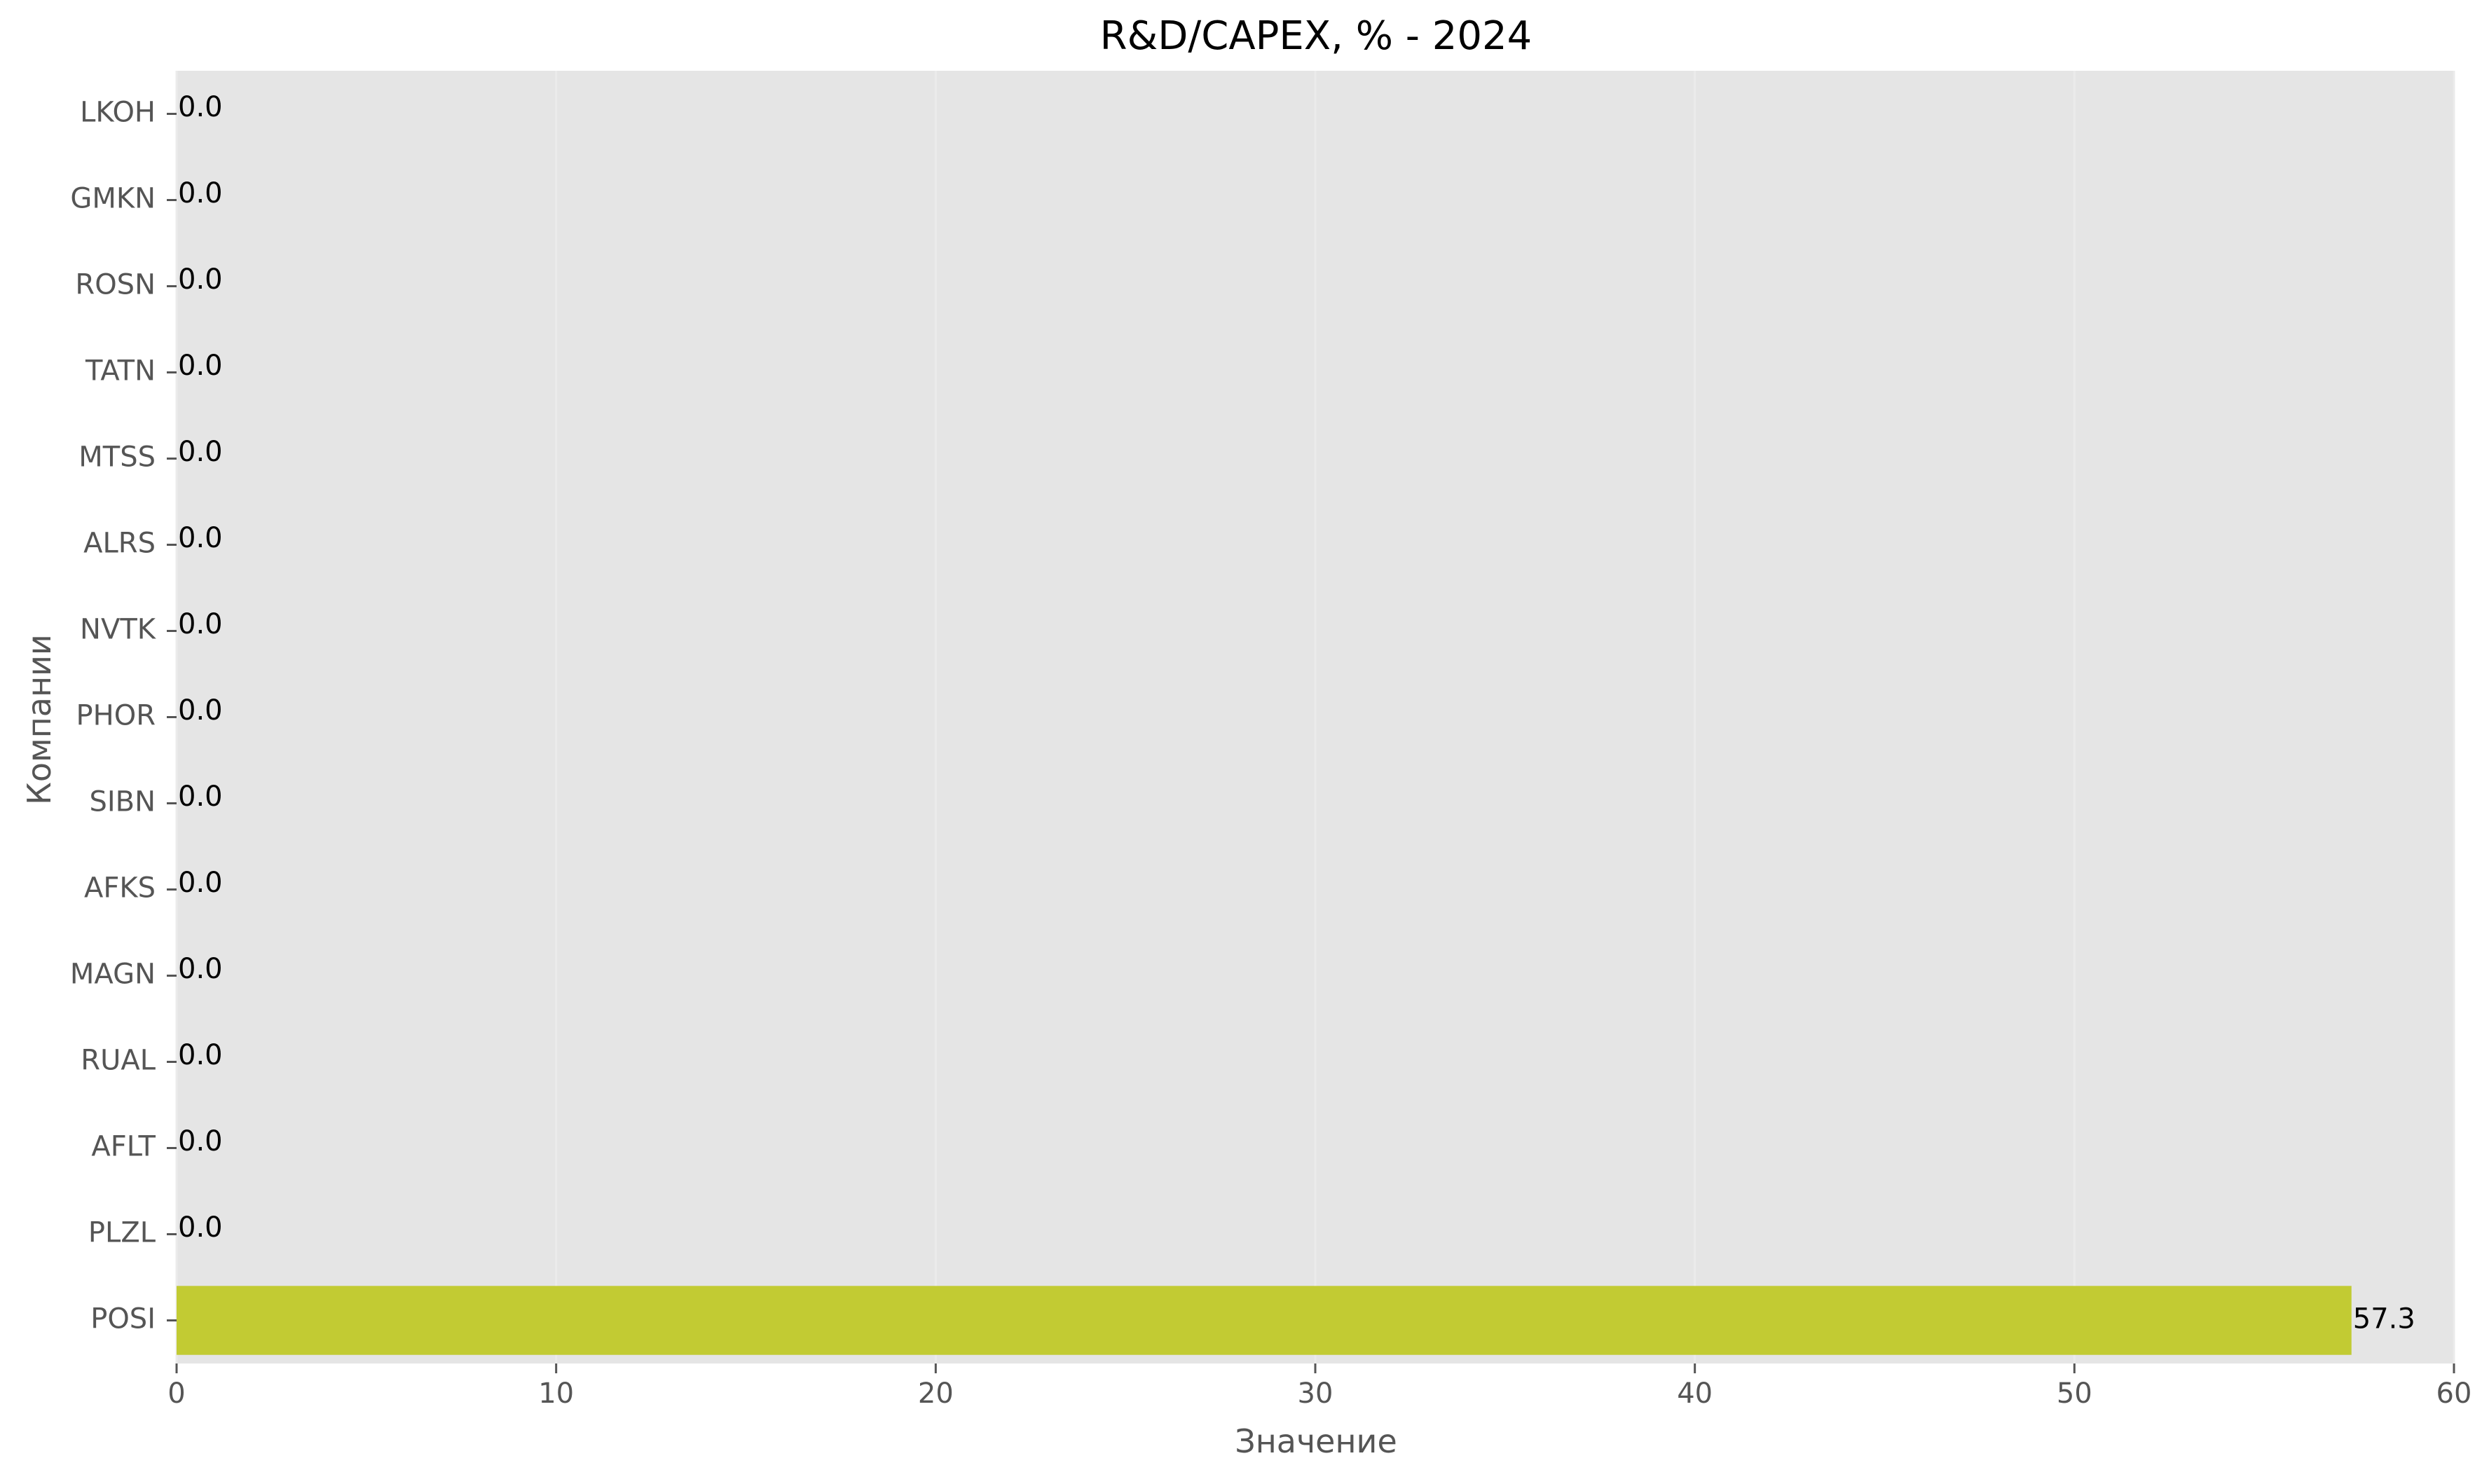 This screenshot has height=1484, width=2489. I want to click on y-tick-label-mtss: MTSS, so click(117, 457).